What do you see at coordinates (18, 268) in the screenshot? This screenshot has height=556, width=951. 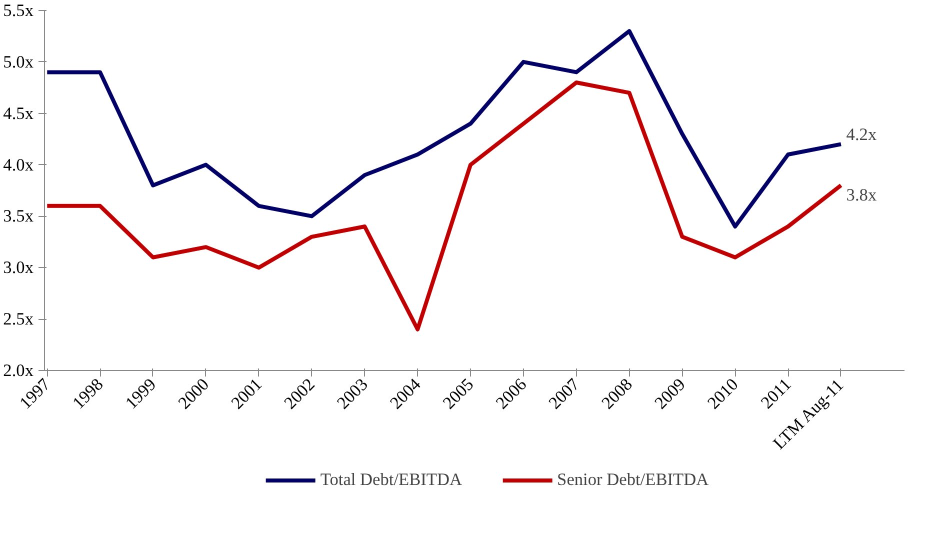 I see `y-tick-label: 3.0x` at bounding box center [18, 268].